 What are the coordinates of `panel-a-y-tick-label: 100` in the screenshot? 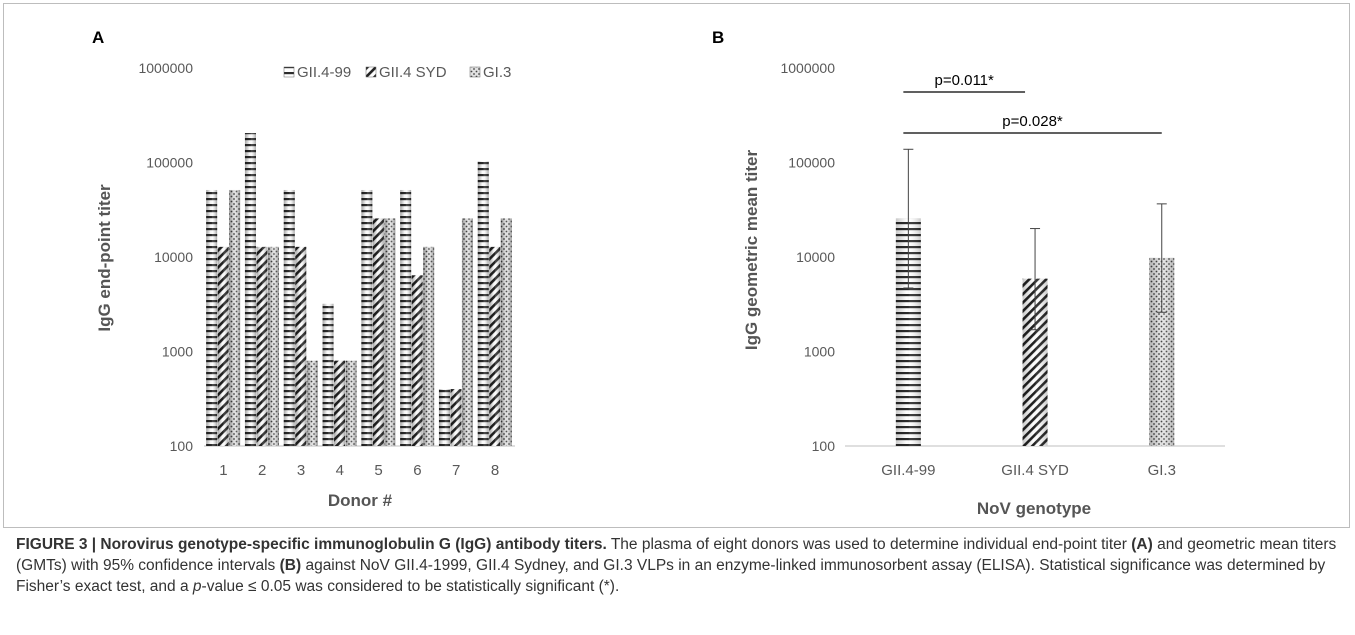 It's located at (182, 446).